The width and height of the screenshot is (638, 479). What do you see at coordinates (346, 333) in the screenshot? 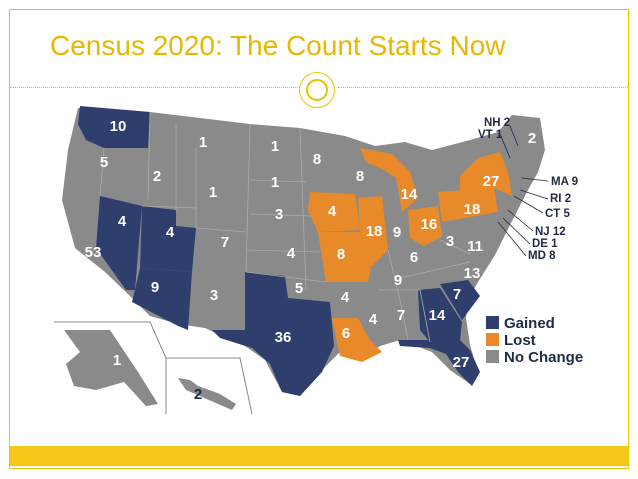
I see `label-la: 6` at bounding box center [346, 333].